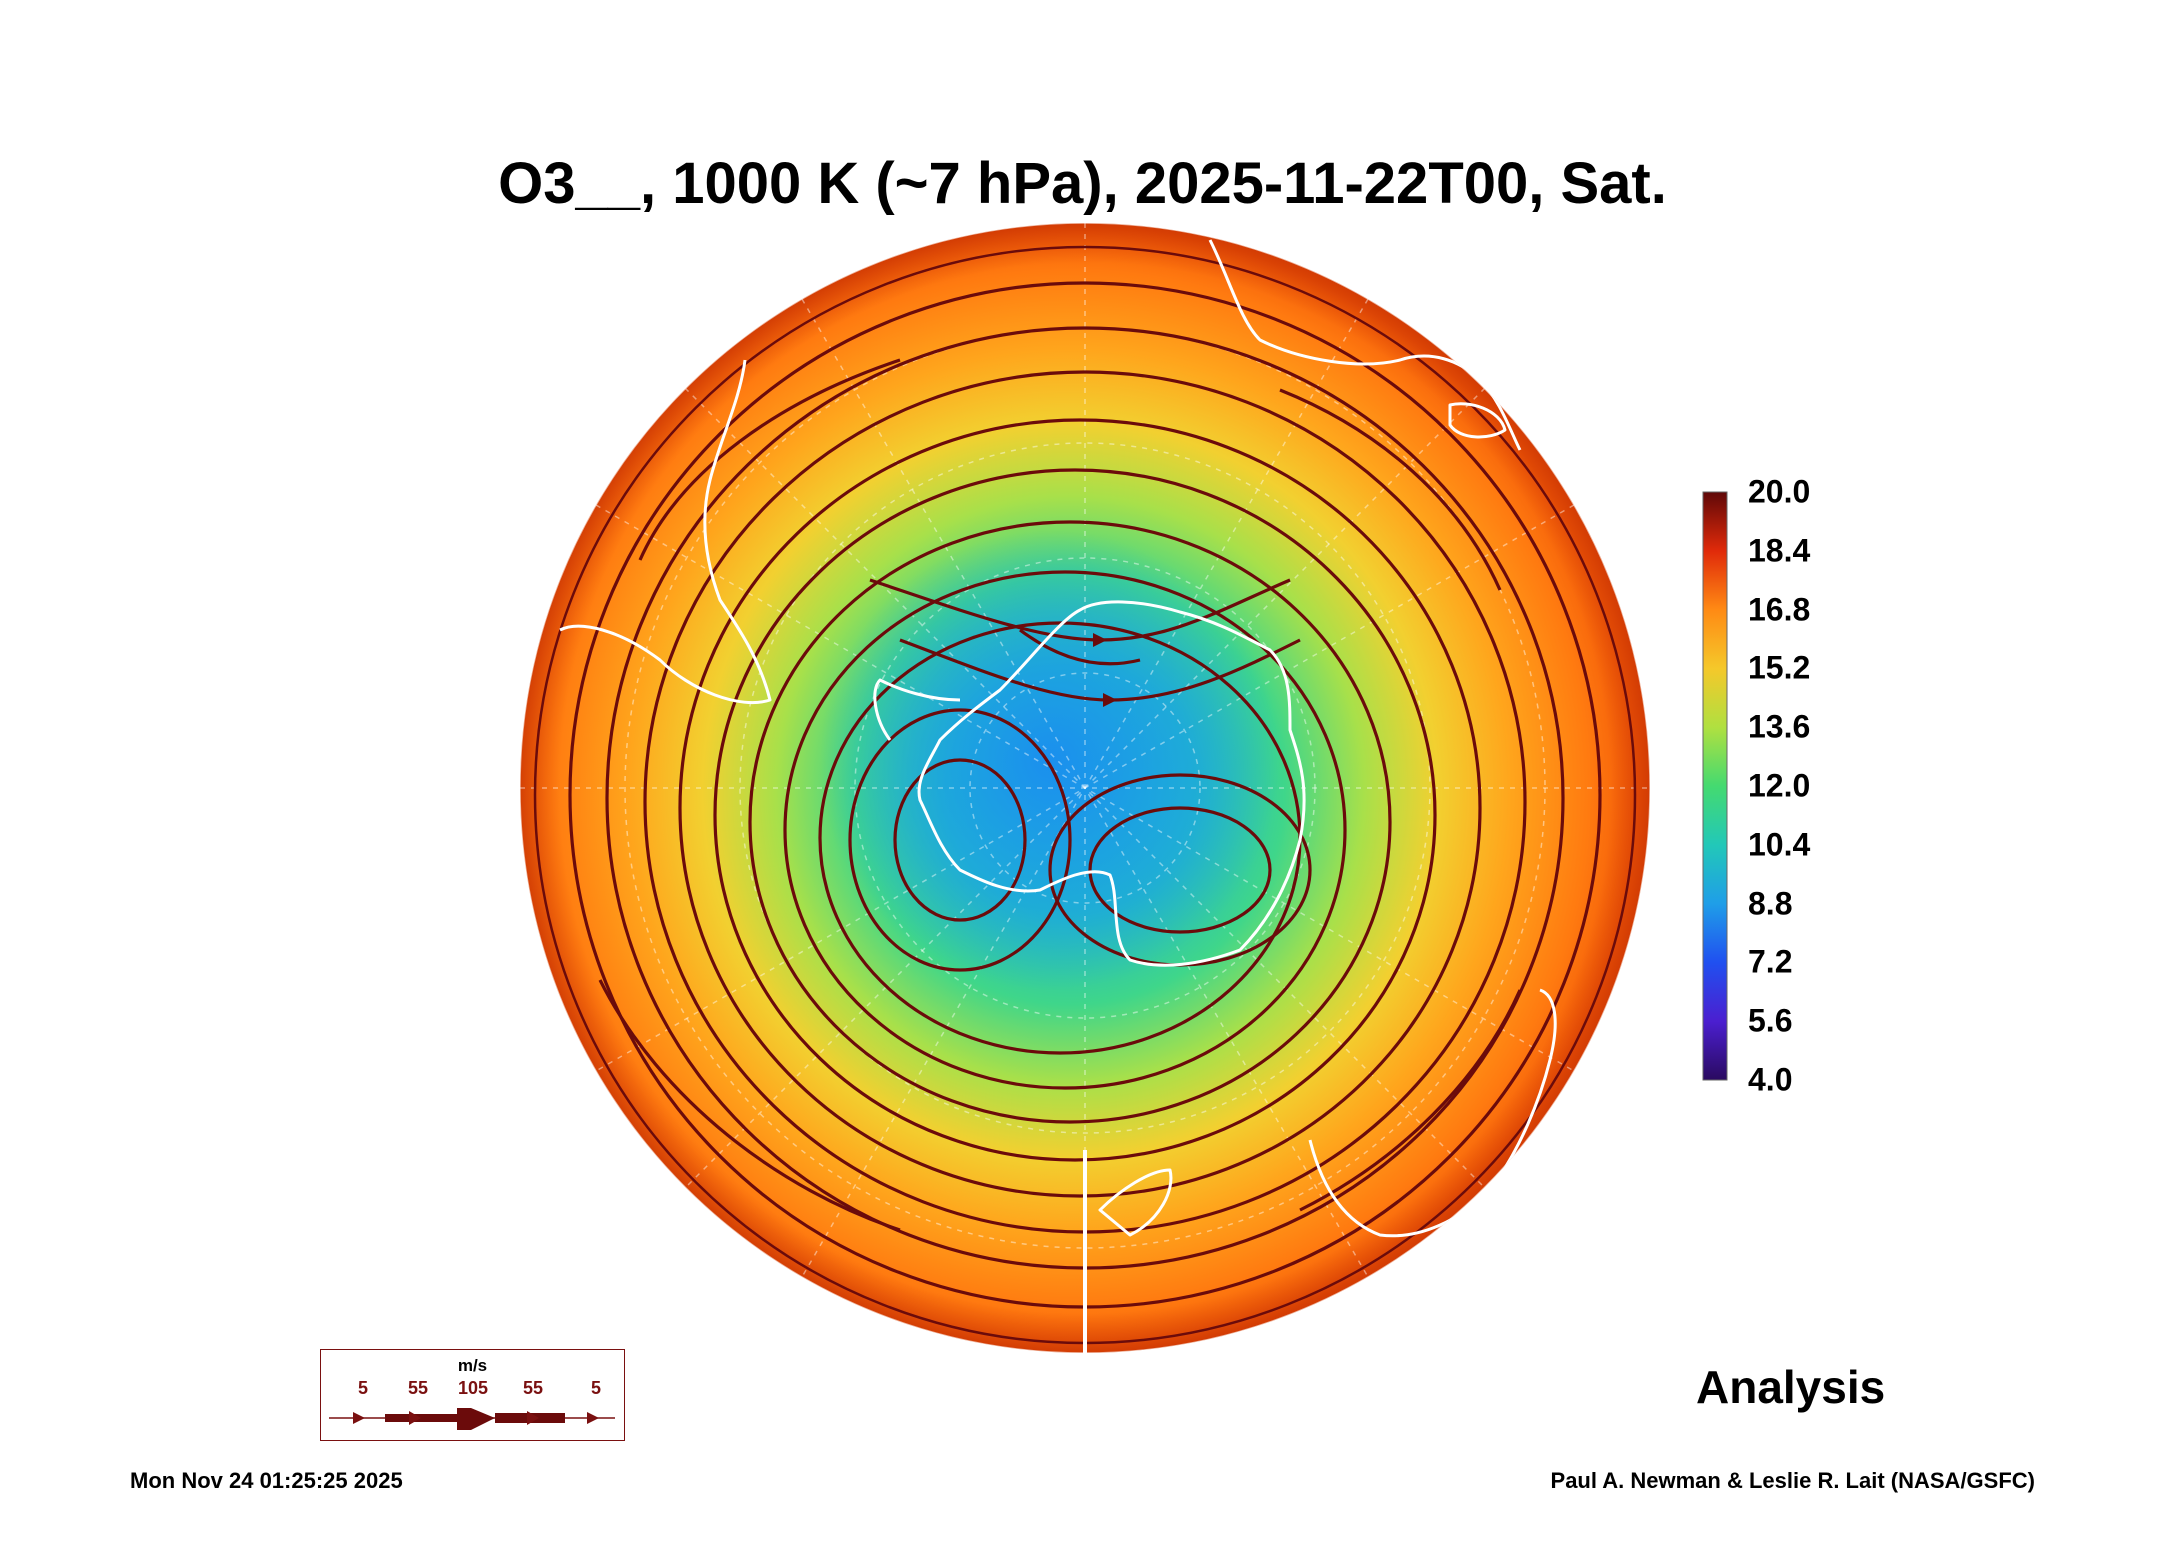 The width and height of the screenshot is (2165, 1561). What do you see at coordinates (266, 1480) in the screenshot?
I see `timestamp: Mon Nov 24 01:25:25 2025` at bounding box center [266, 1480].